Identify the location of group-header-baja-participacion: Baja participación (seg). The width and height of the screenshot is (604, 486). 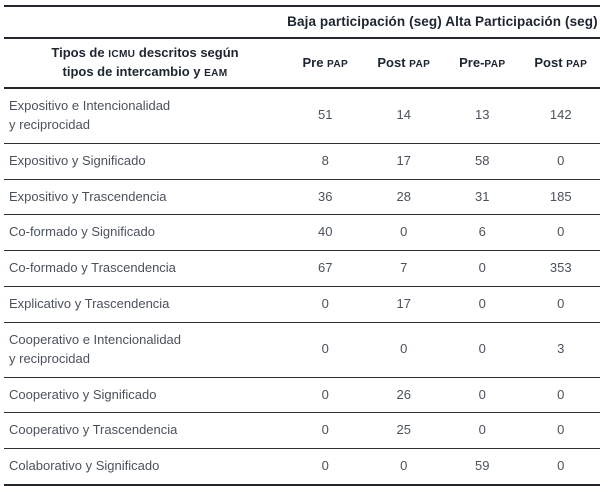
(365, 22).